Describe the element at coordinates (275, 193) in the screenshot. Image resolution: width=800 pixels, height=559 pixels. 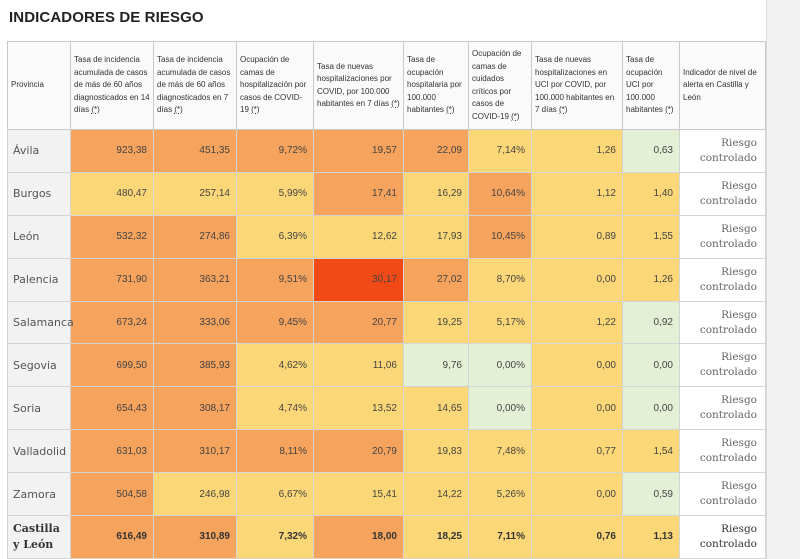
I see `indicator-value-cell: 5,99%` at that location.